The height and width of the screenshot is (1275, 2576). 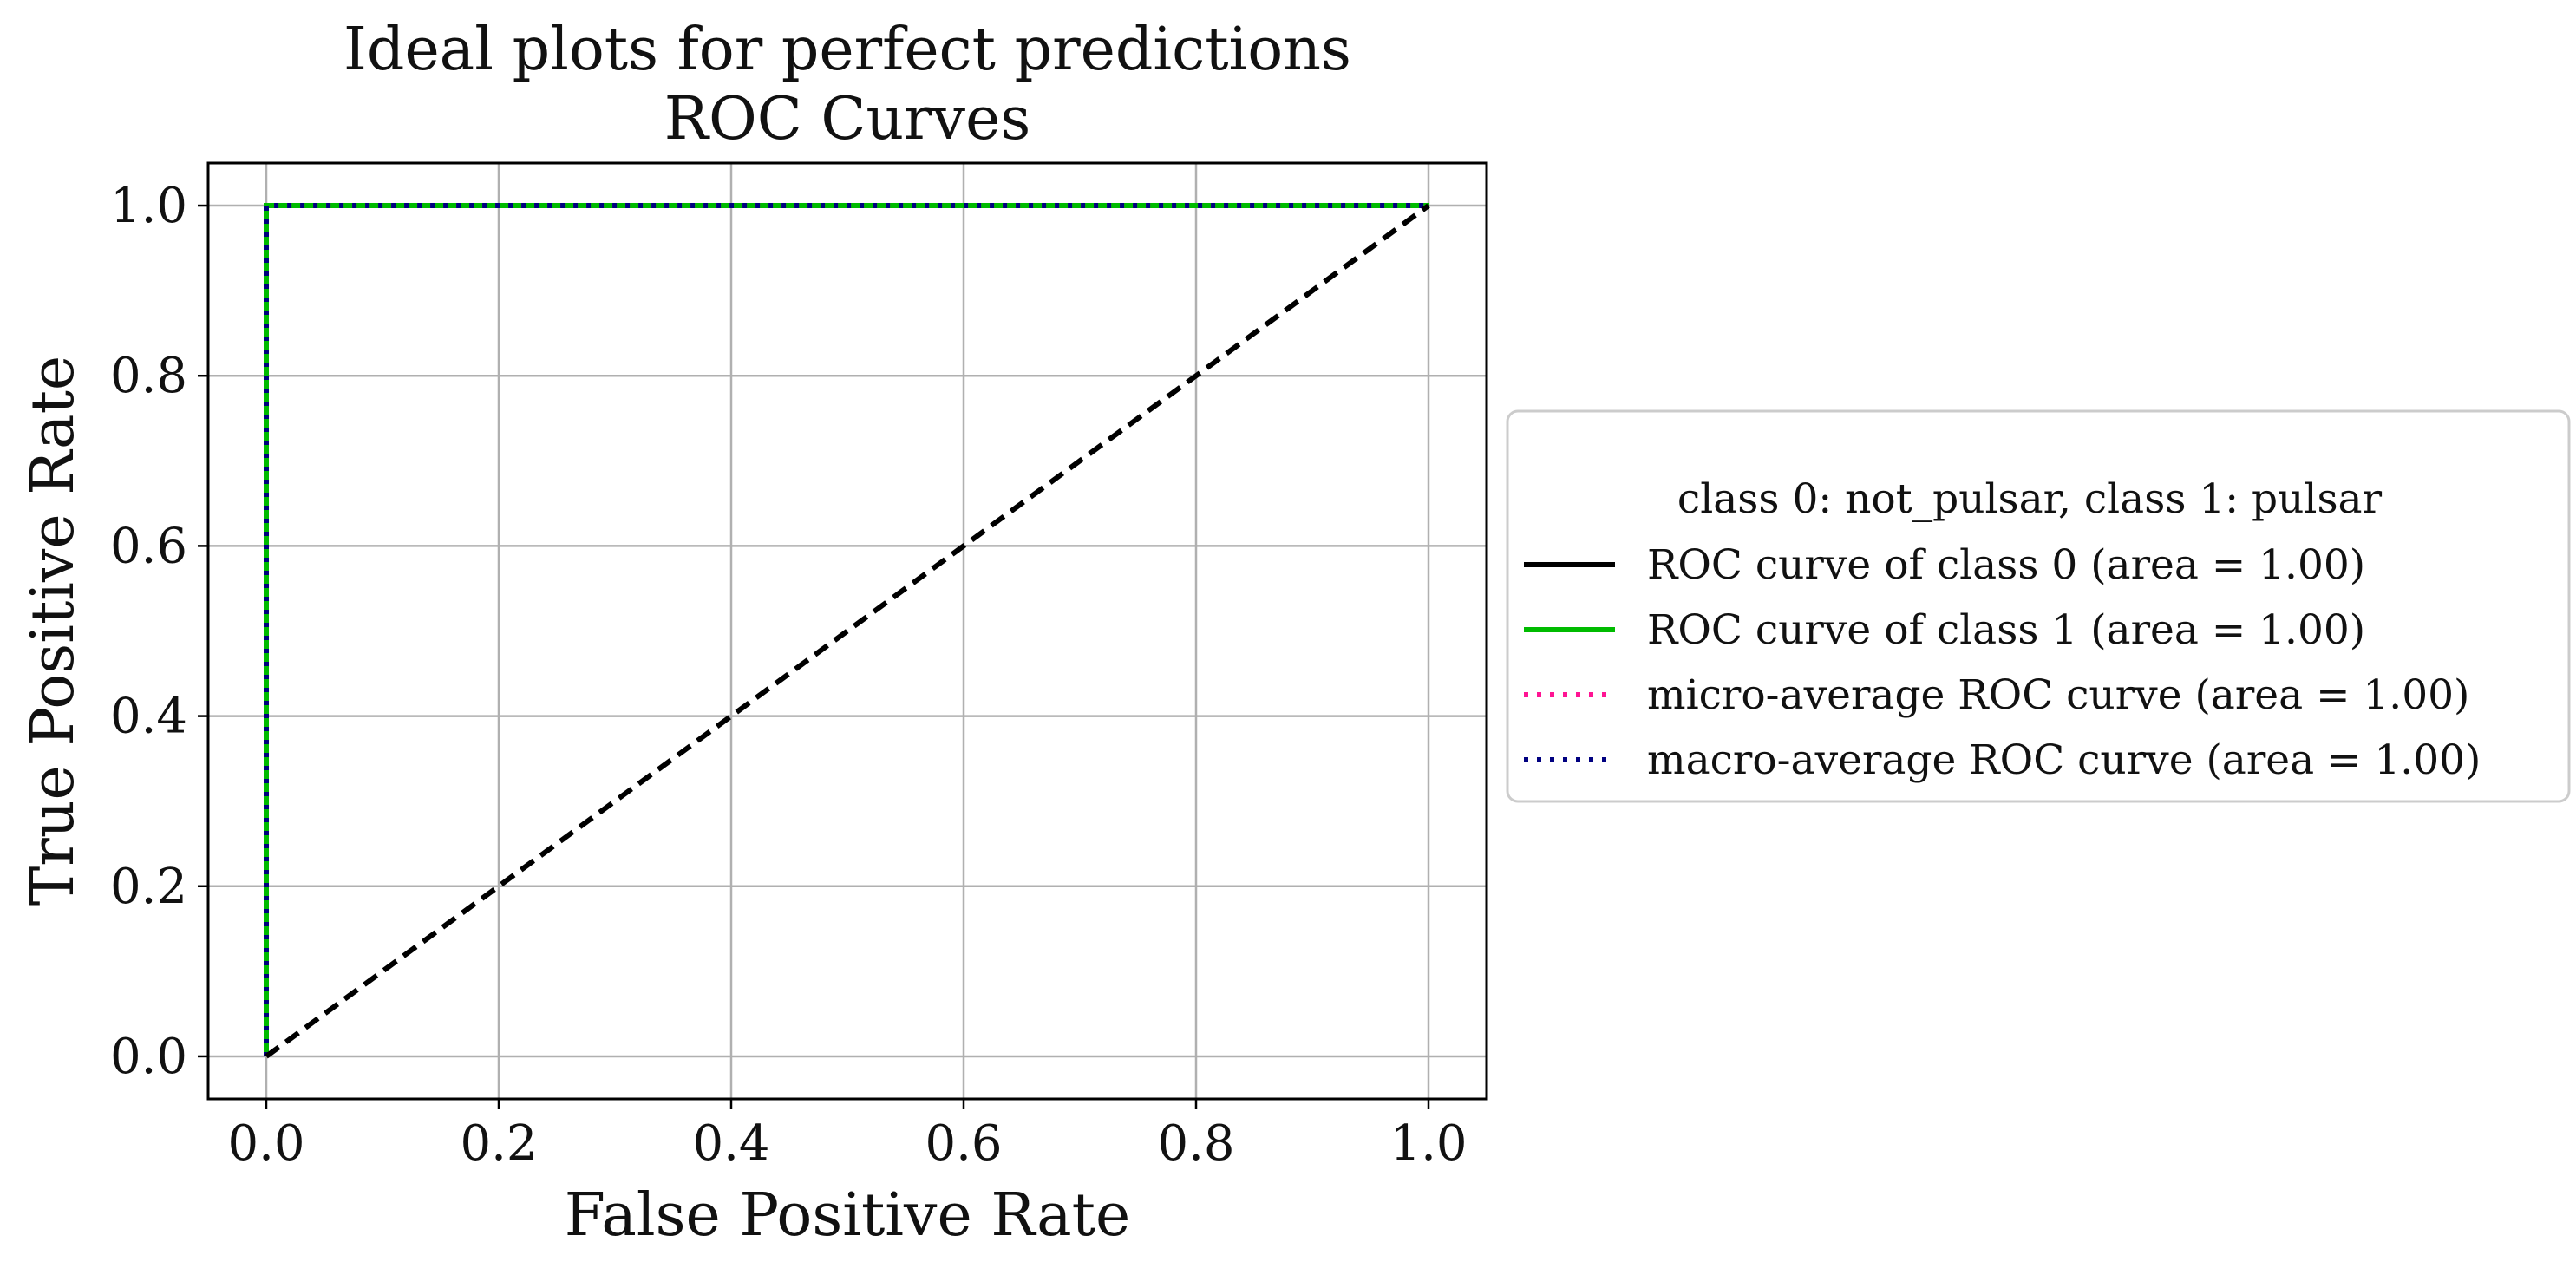 What do you see at coordinates (2064, 760) in the screenshot?
I see `legend-label-3: macro-average ROC curve (area = 1.00)` at bounding box center [2064, 760].